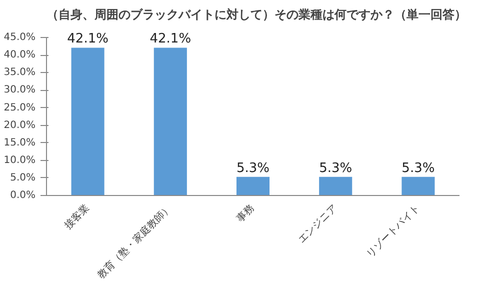 The image size is (481, 289). Describe the element at coordinates (20, 160) in the screenshot. I see `y-tick-label: 10.0%` at that location.